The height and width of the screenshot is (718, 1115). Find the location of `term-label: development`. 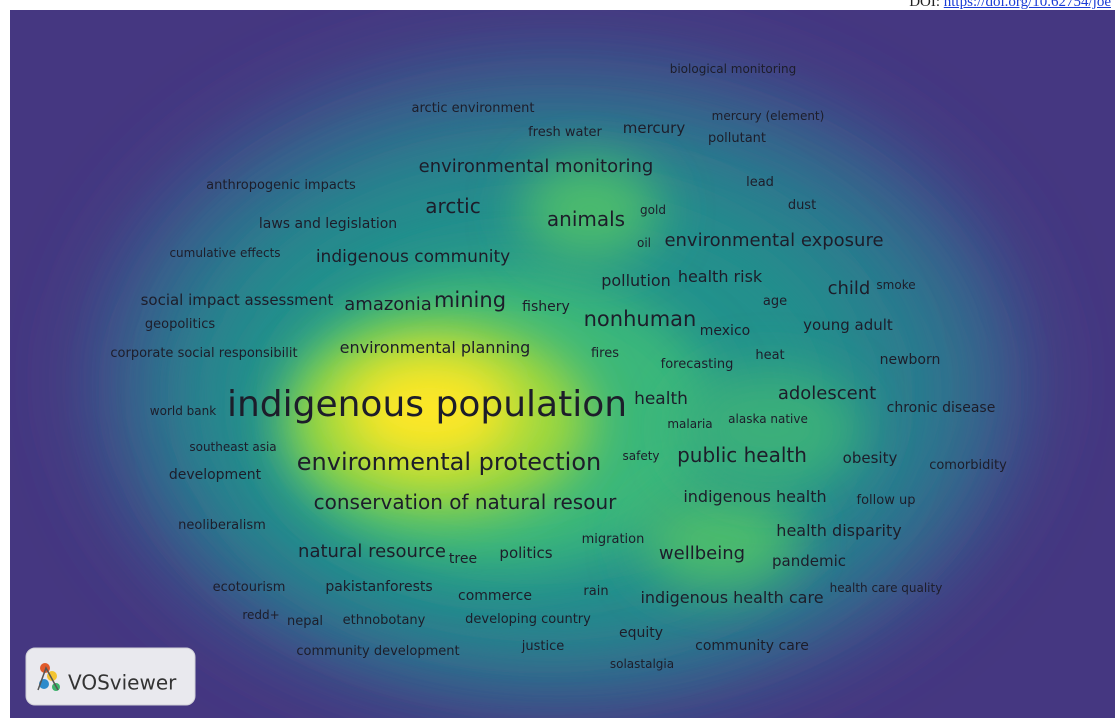

term-label: development is located at coordinates (215, 475).